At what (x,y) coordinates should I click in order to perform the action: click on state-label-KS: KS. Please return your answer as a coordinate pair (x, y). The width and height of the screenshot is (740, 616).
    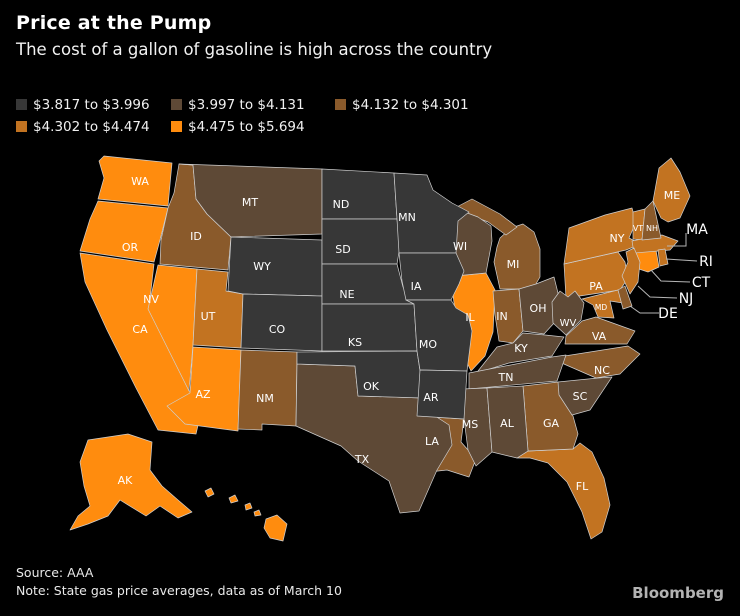
    Looking at the image, I should click on (355, 342).